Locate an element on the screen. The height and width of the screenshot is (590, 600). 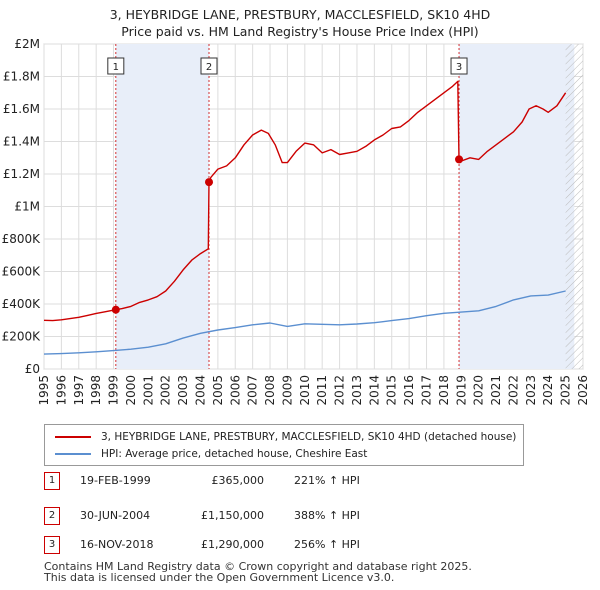
x-tick-label: 2019 is located at coordinates (461, 390).